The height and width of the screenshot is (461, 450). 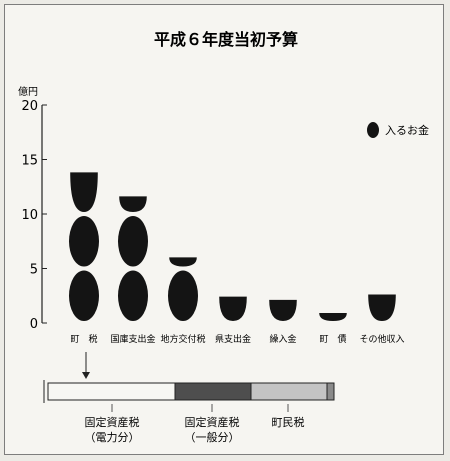 I want to click on breakdown-label: （一般分）, so click(x=212, y=437).